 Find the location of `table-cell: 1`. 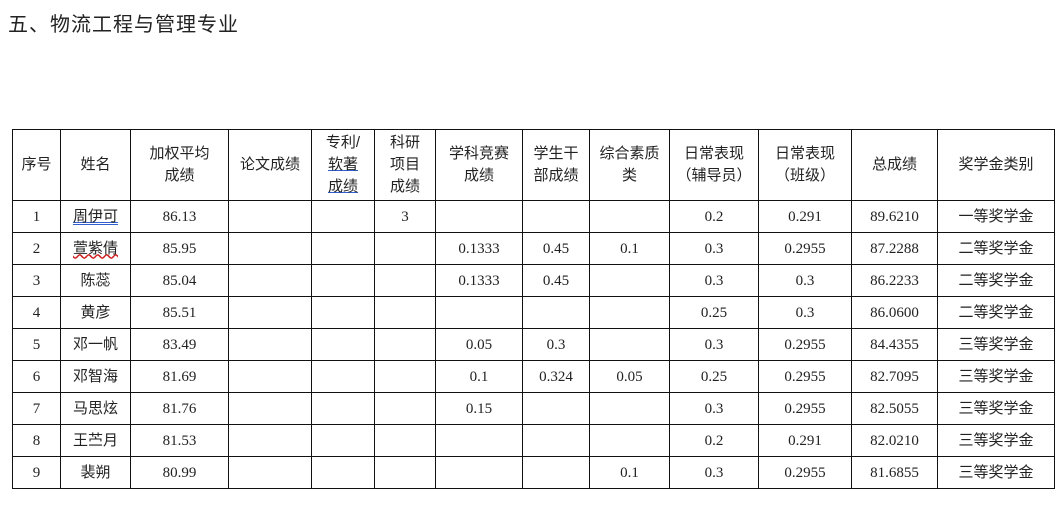

table-cell: 1 is located at coordinates (36, 216).